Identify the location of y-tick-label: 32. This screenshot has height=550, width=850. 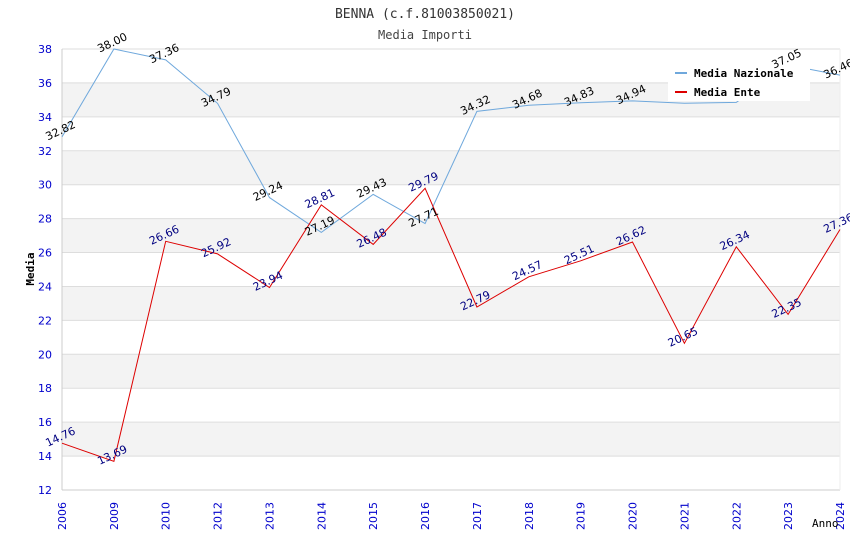
(45, 151).